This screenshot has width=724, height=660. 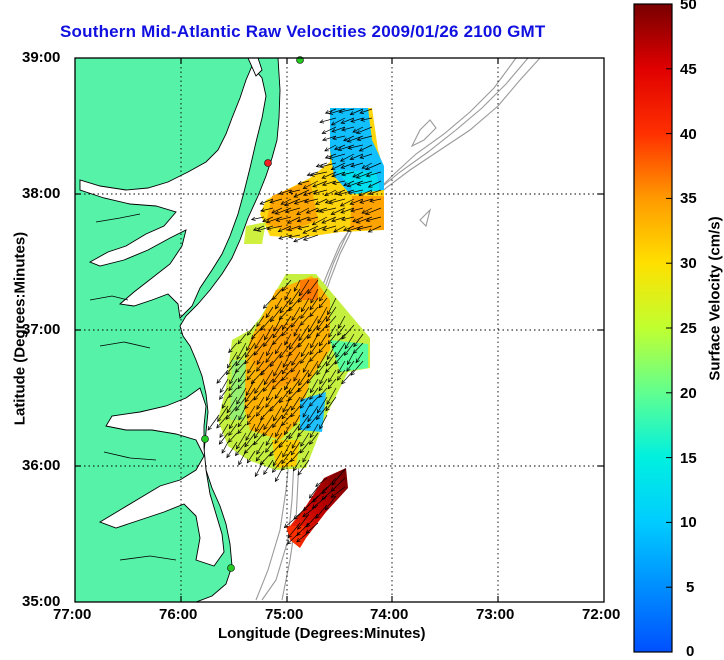 I want to click on x-tick-label: 76:00, so click(x=178, y=614).